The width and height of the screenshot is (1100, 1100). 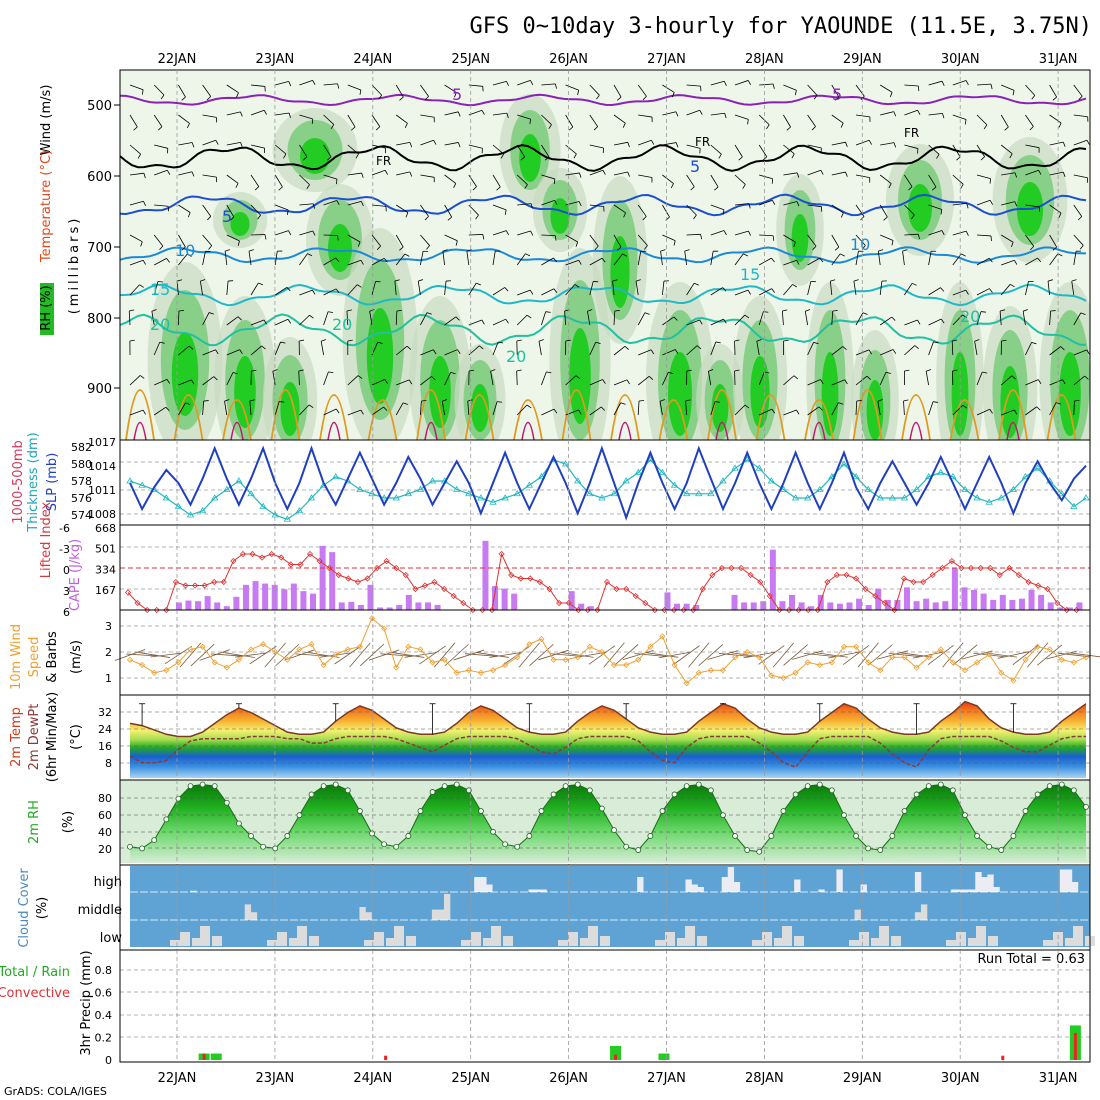 What do you see at coordinates (916, 430) in the screenshot?
I see `hot-contour` at bounding box center [916, 430].